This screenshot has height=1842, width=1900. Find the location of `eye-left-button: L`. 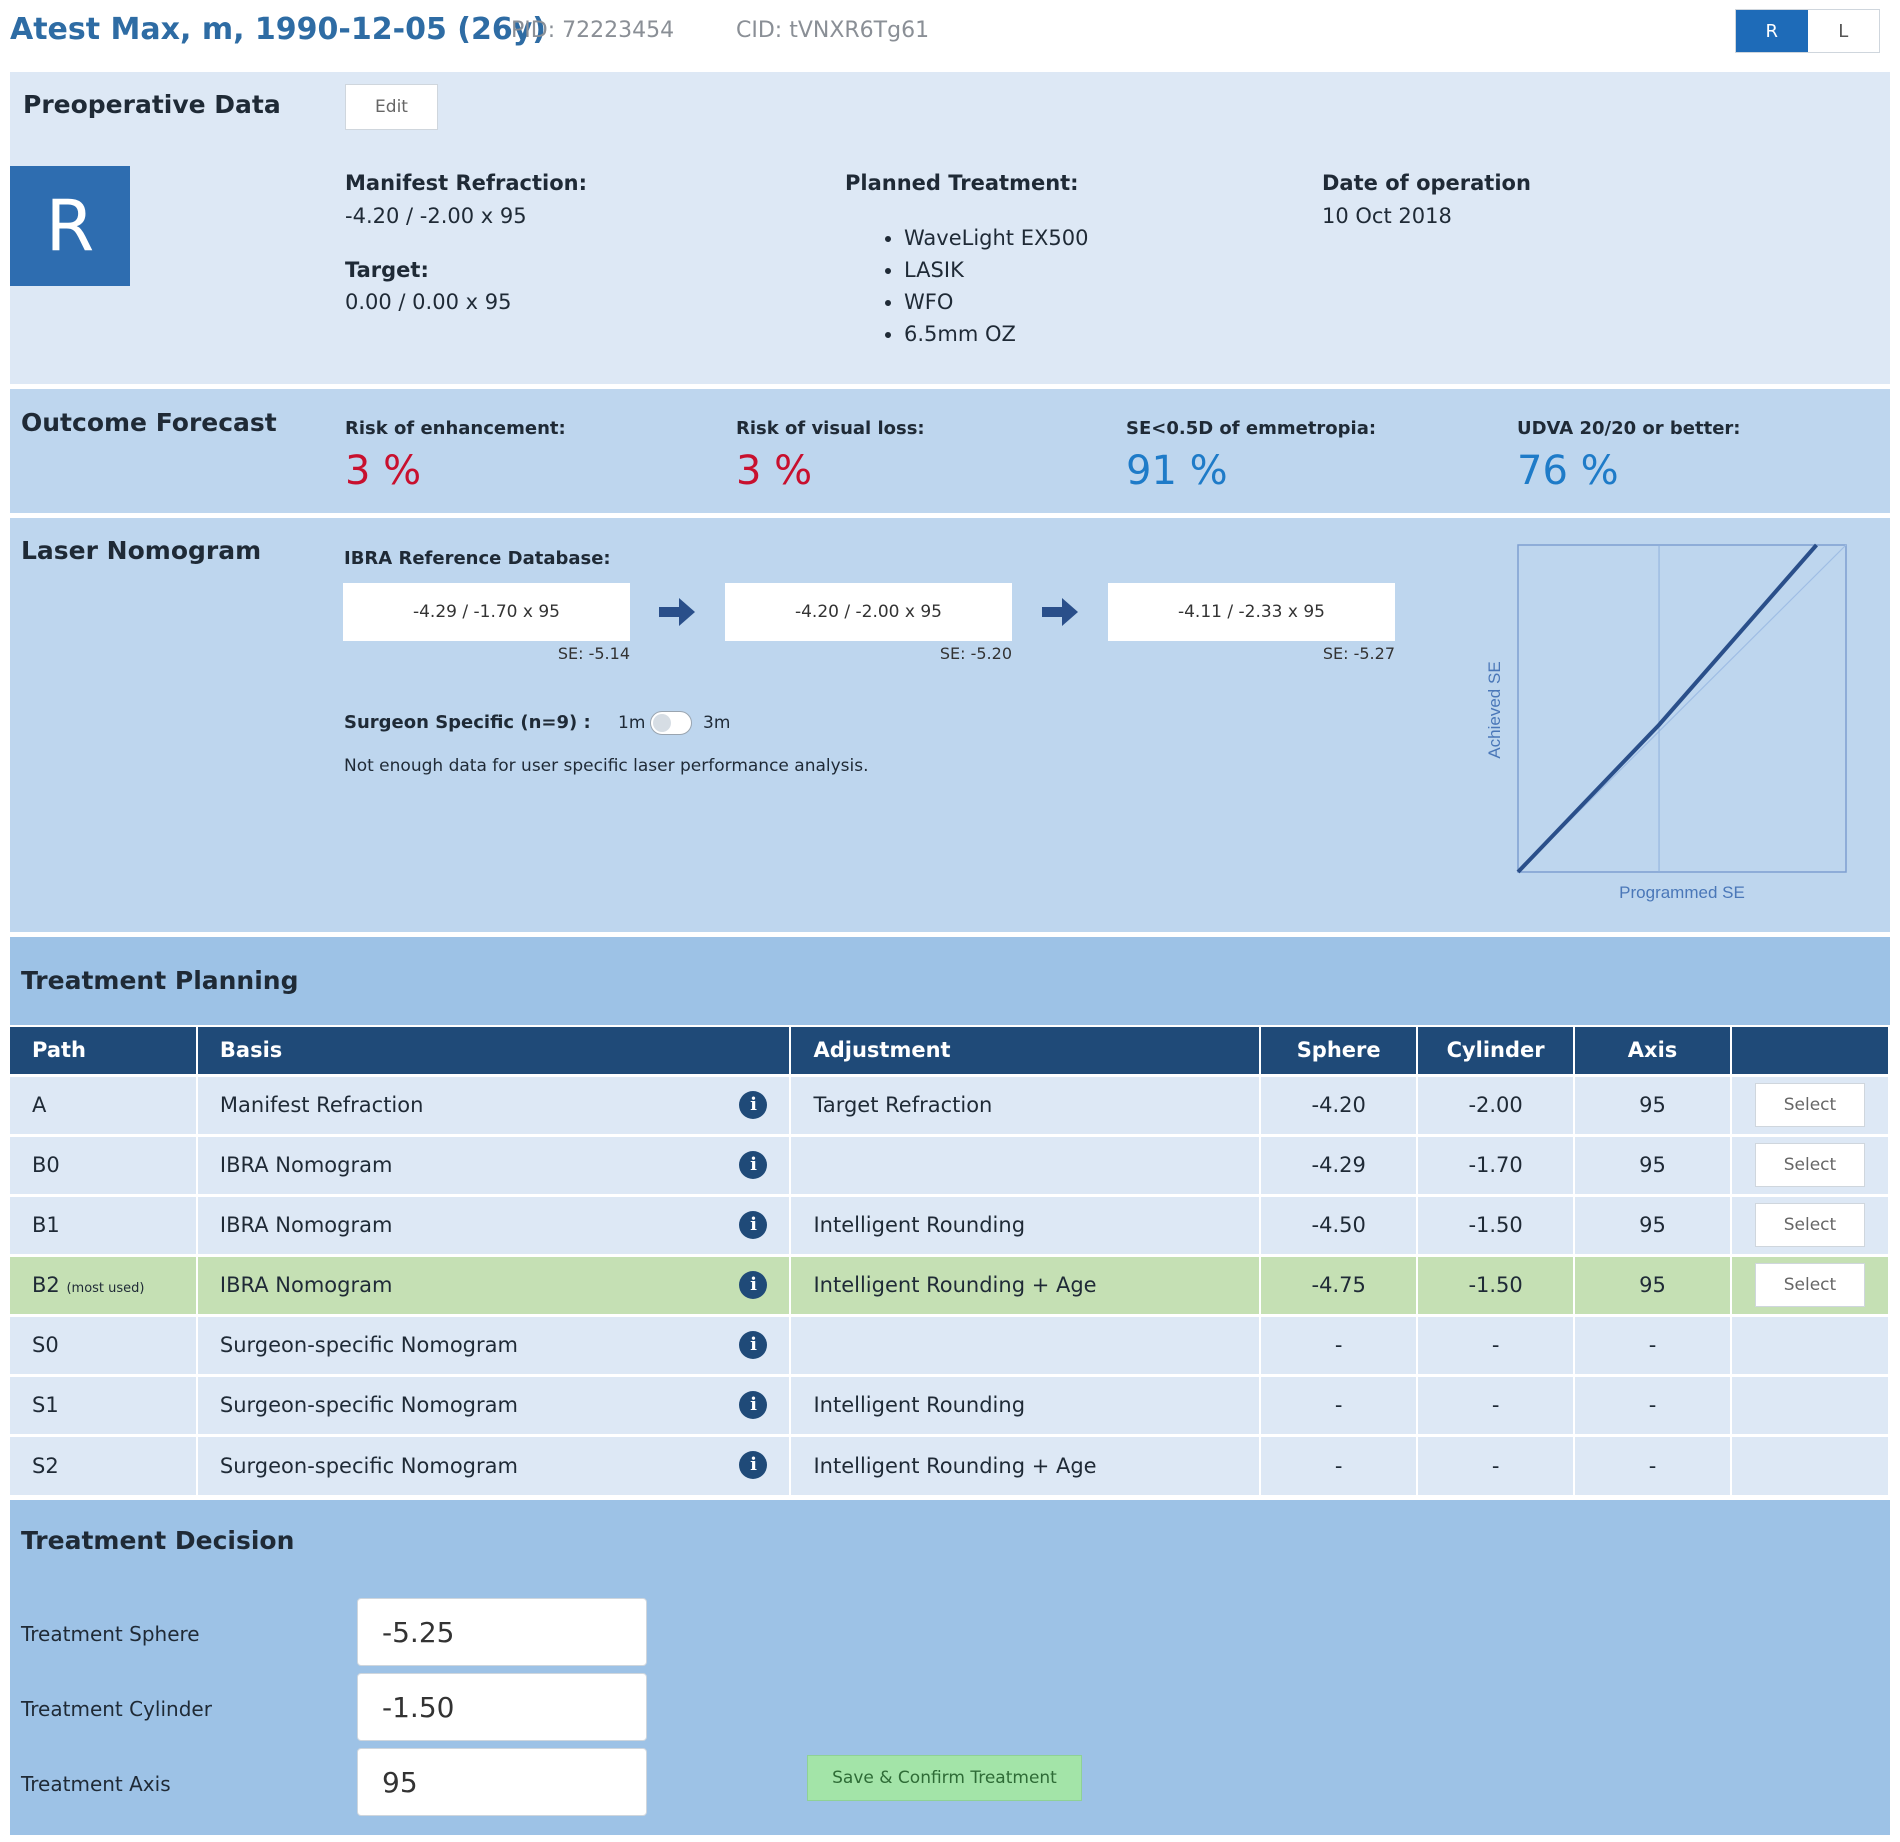

eye-left-button: L is located at coordinates (1843, 31).